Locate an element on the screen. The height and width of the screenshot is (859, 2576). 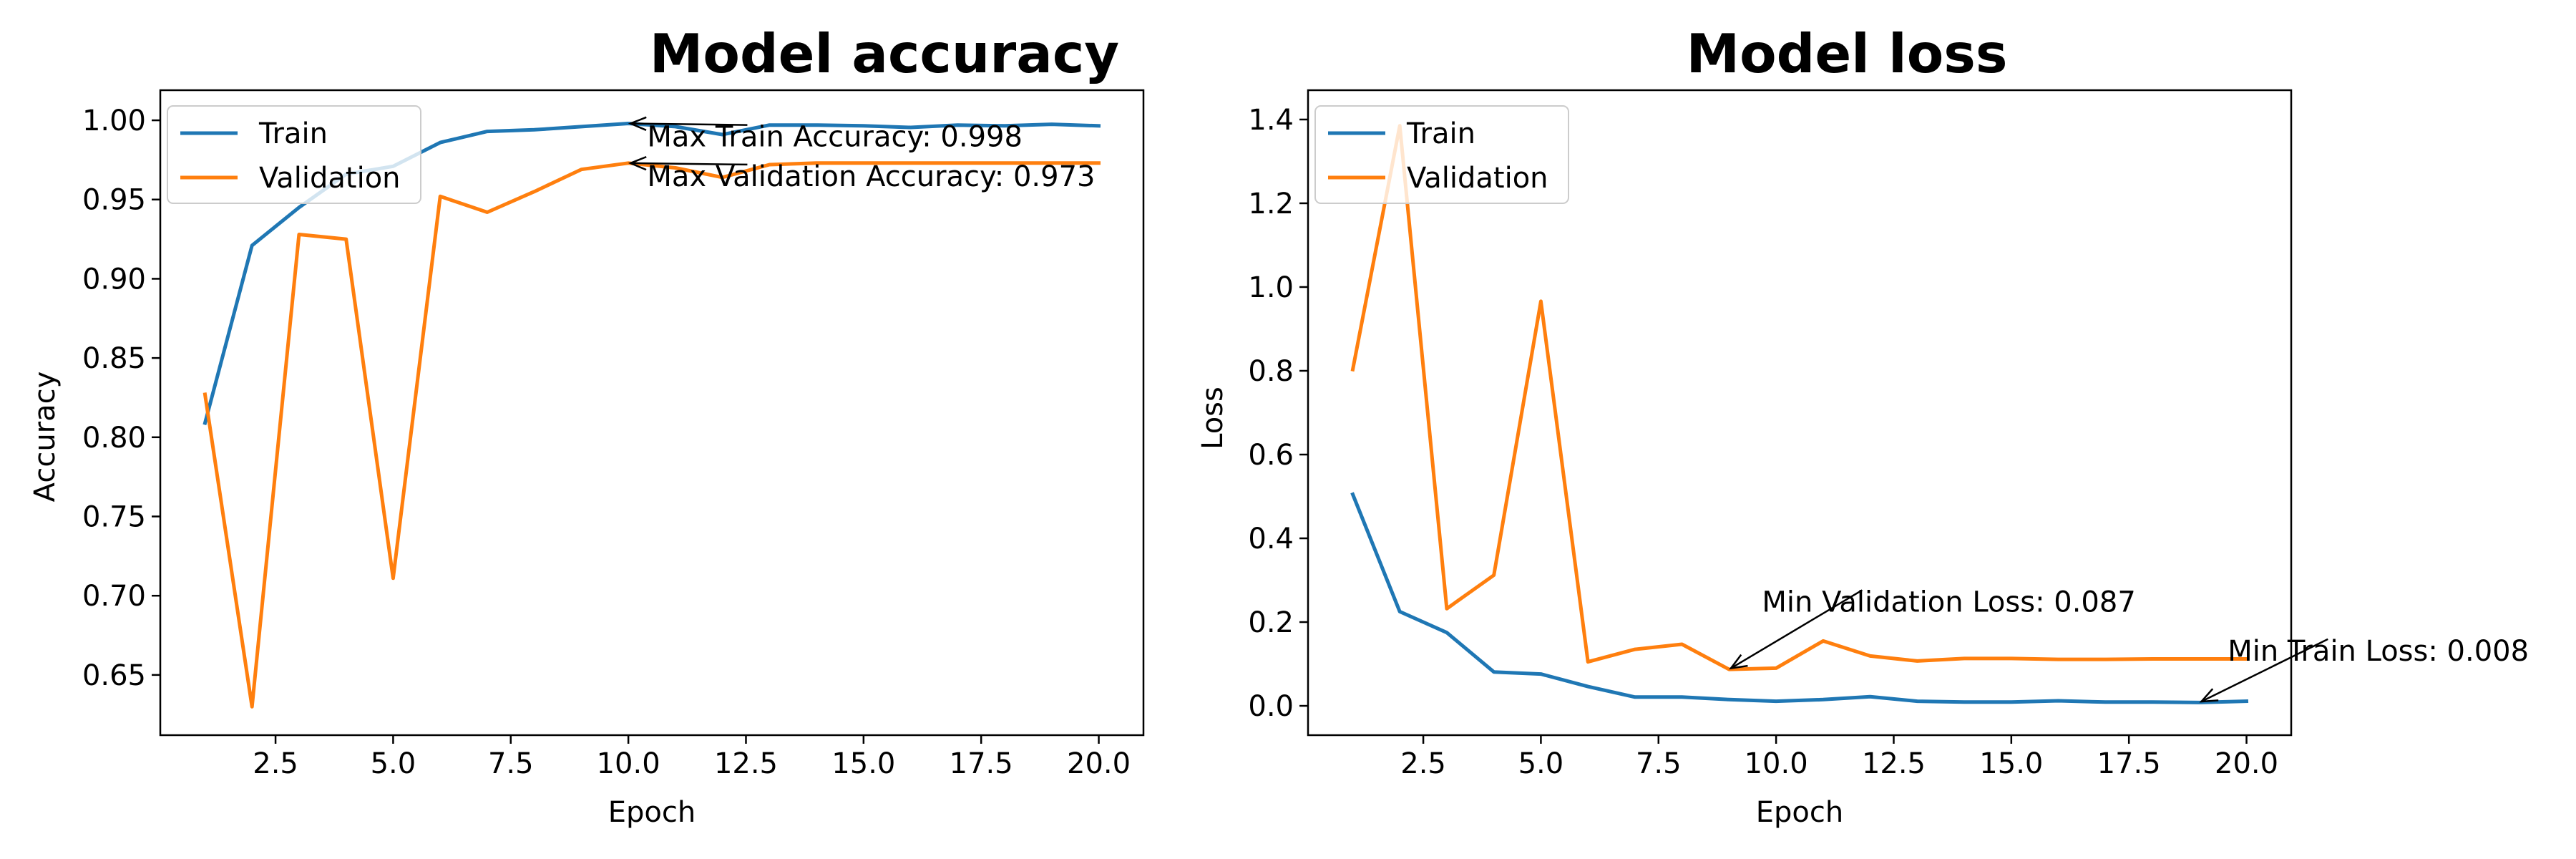
y-tick-label: 0.75 is located at coordinates (114, 517).